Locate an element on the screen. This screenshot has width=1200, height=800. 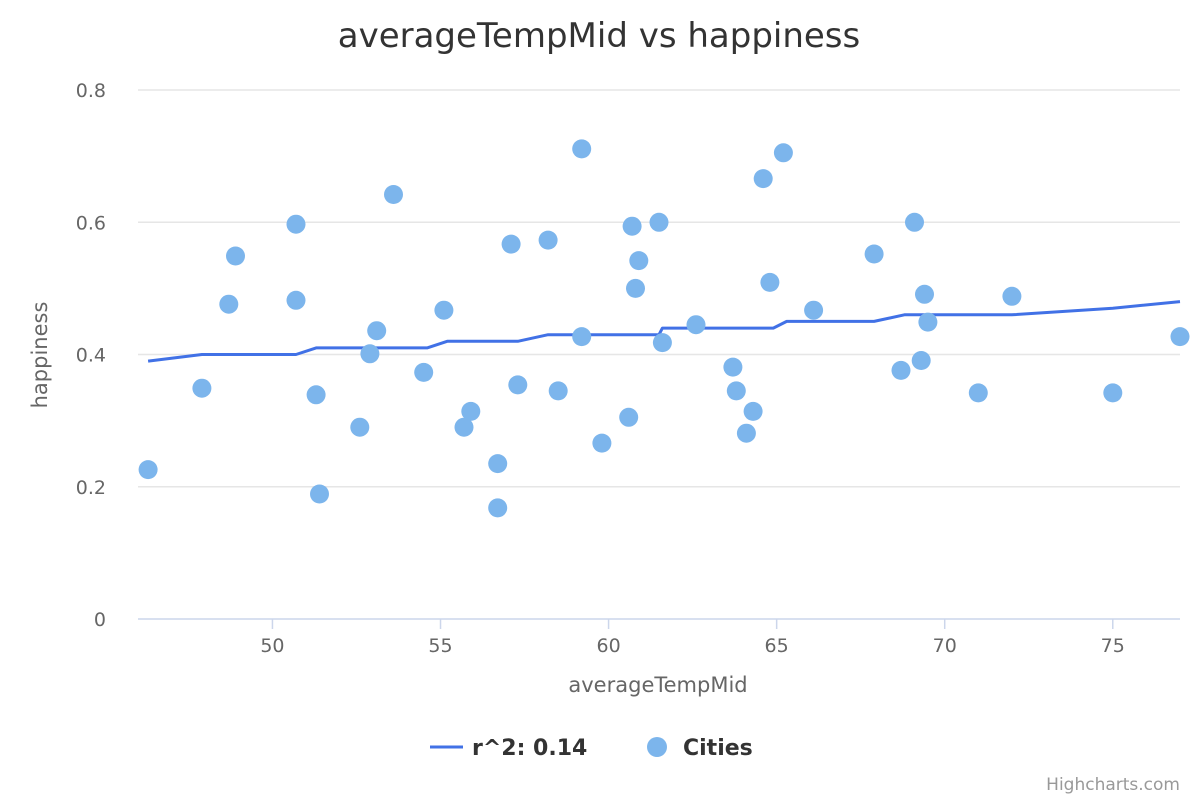
legend-item-cities: Cities is located at coordinates (700, 748).